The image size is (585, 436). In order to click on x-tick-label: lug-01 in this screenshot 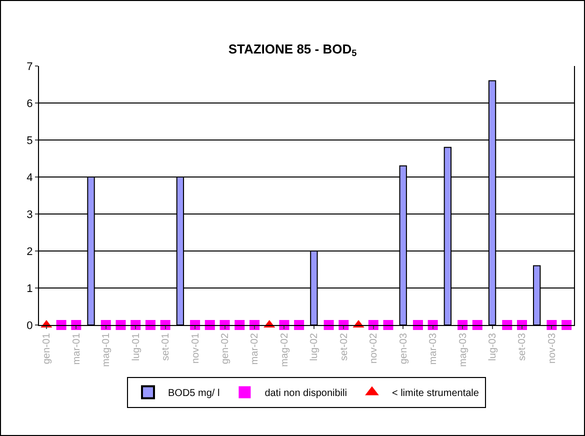, I will do `click(136, 346)`.